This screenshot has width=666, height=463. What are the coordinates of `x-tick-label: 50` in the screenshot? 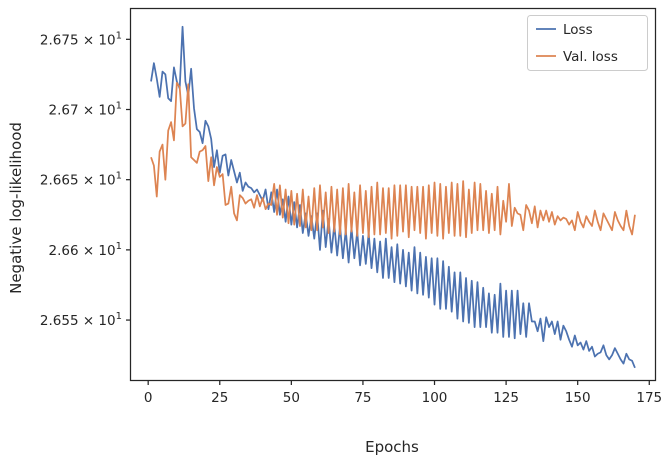 It's located at (291, 398).